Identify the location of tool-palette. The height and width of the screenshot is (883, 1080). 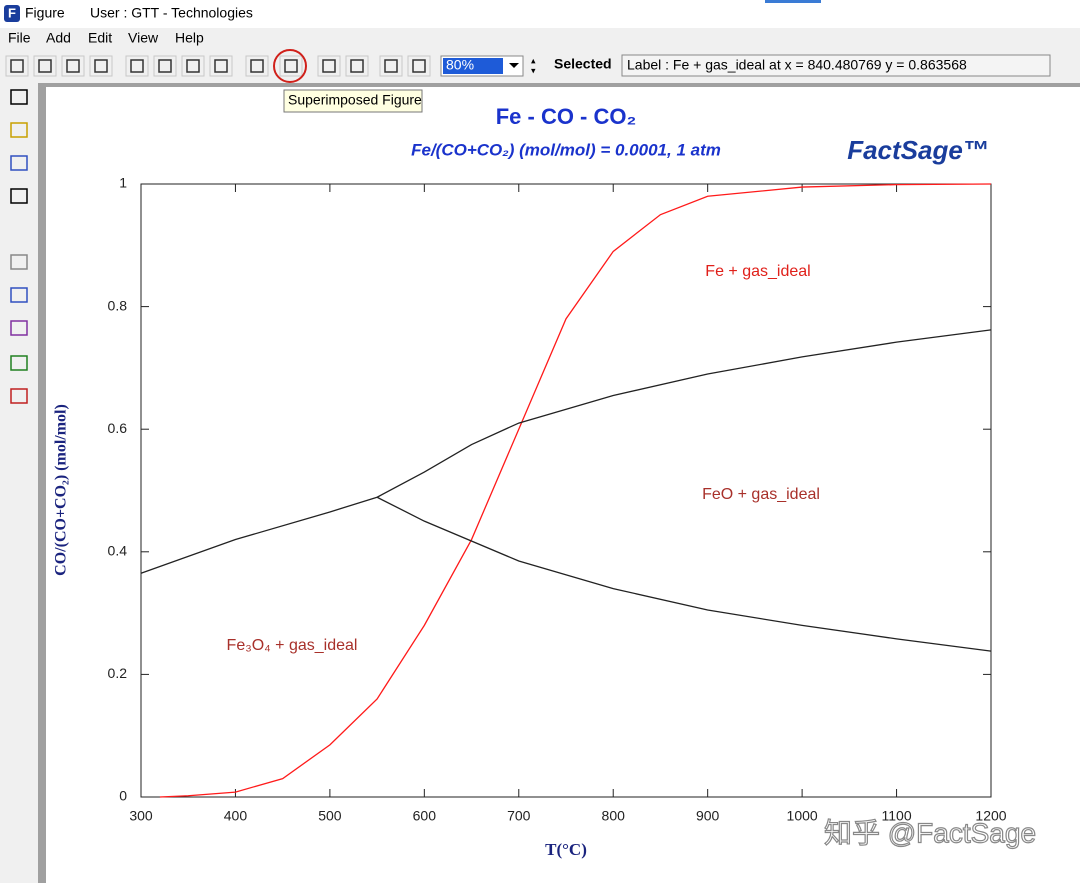
(20, 483).